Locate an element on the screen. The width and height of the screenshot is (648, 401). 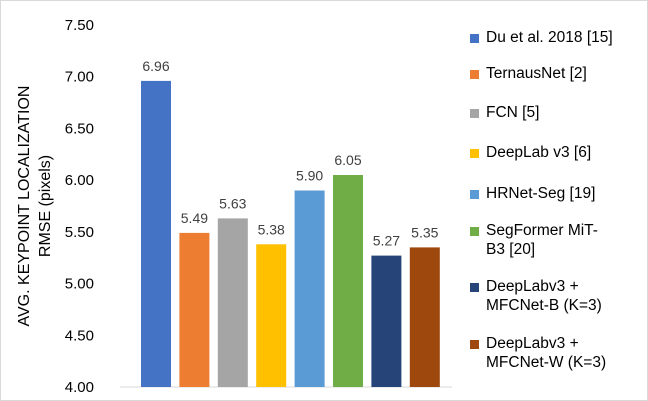
legend-item: FCN [5] is located at coordinates (558, 112).